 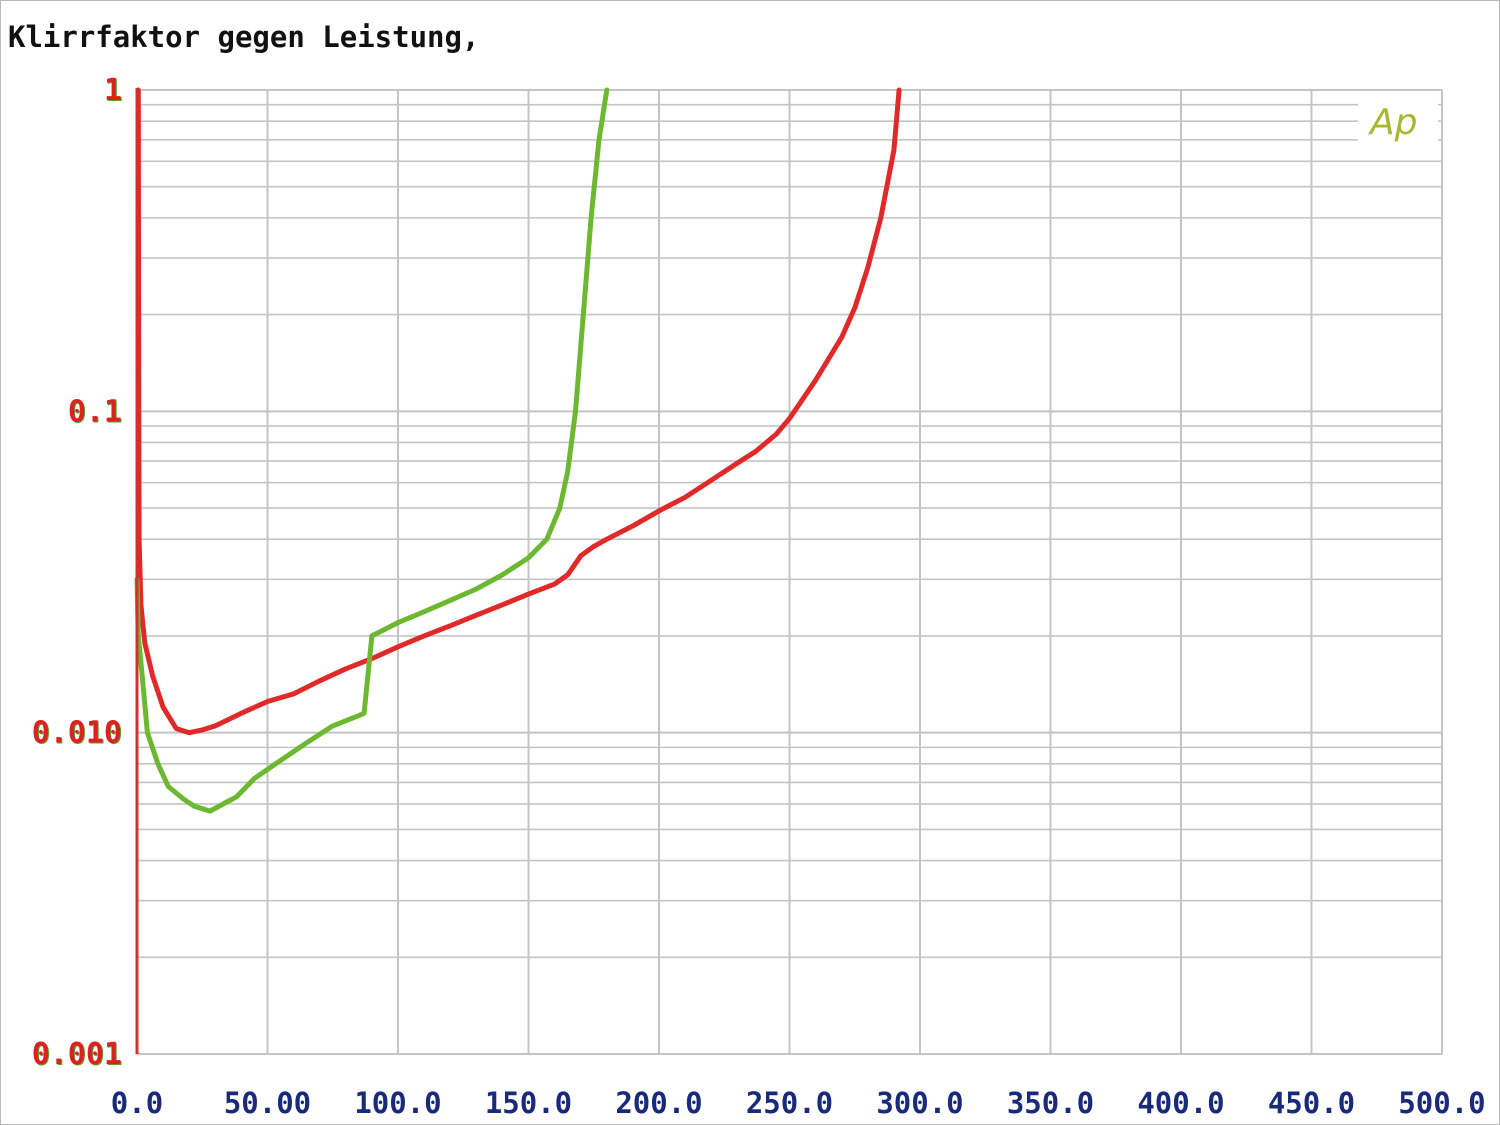 I want to click on watermark-logo: Ap, so click(x=1392, y=122).